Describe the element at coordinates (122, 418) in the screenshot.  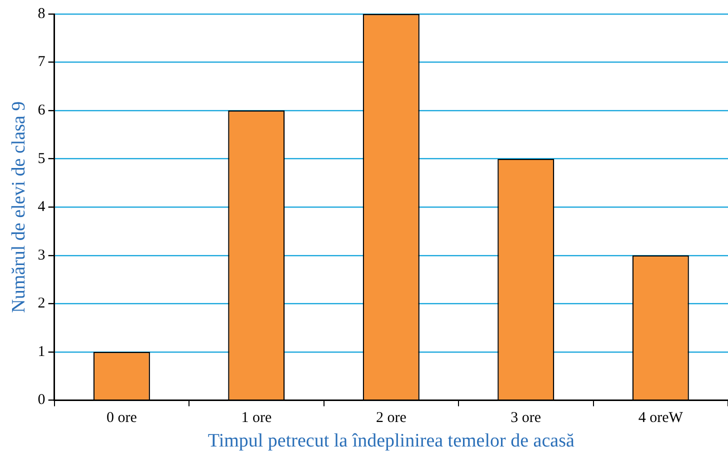
I see `x-tick-label: 0 ore` at that location.